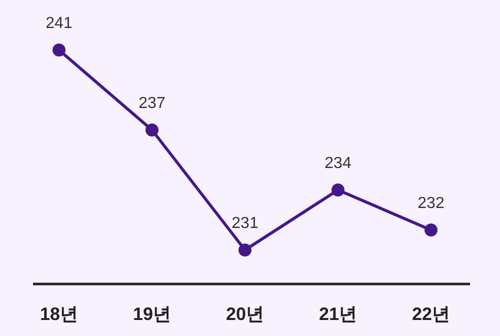  I want to click on data-label: 237, so click(152, 103).